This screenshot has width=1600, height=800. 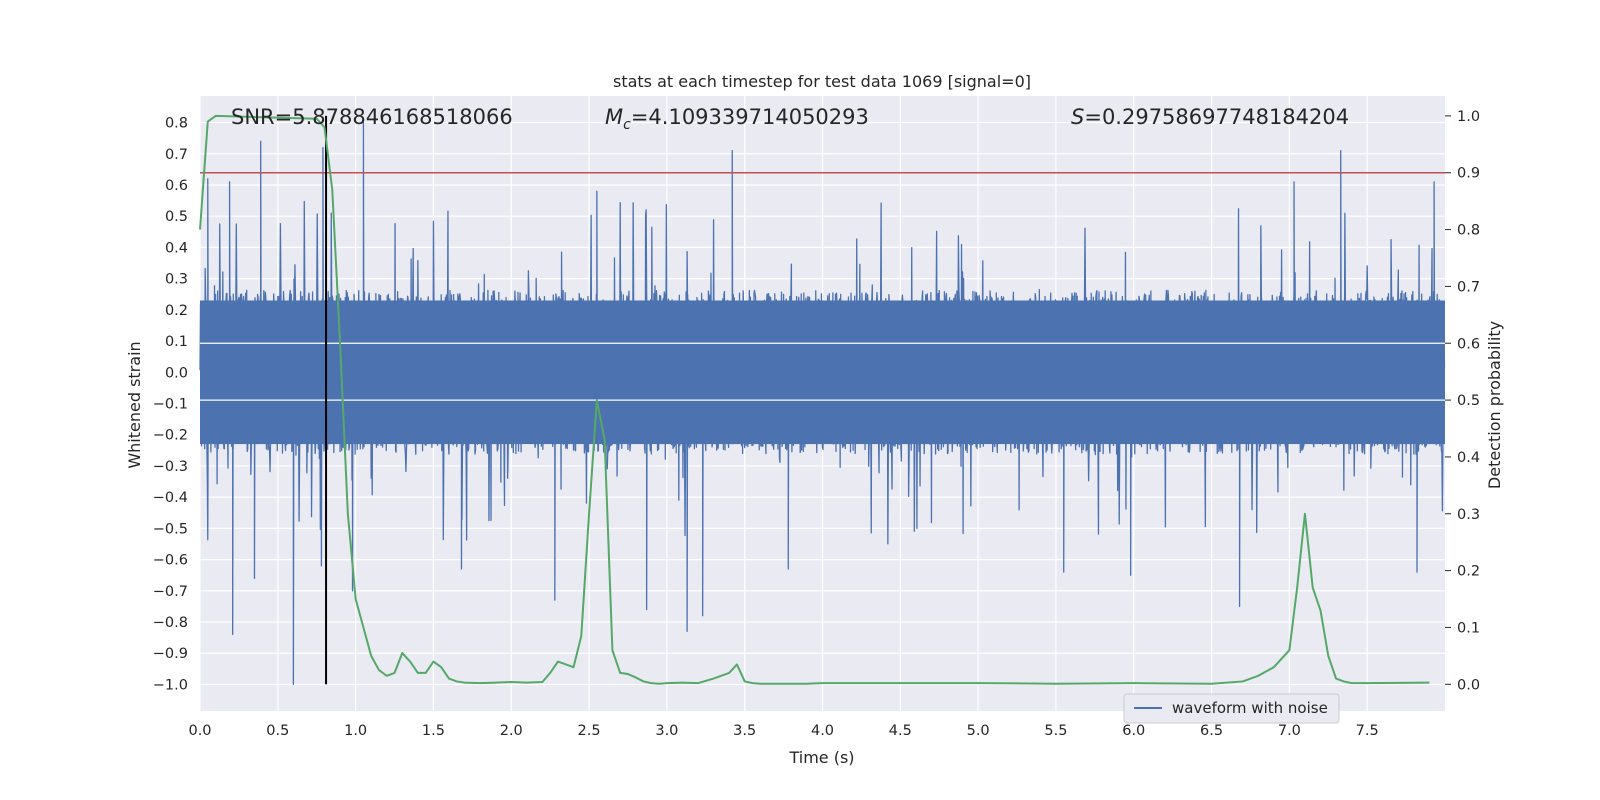 I want to click on chirp-mass-value: =4.109339714050293, so click(x=750, y=117).